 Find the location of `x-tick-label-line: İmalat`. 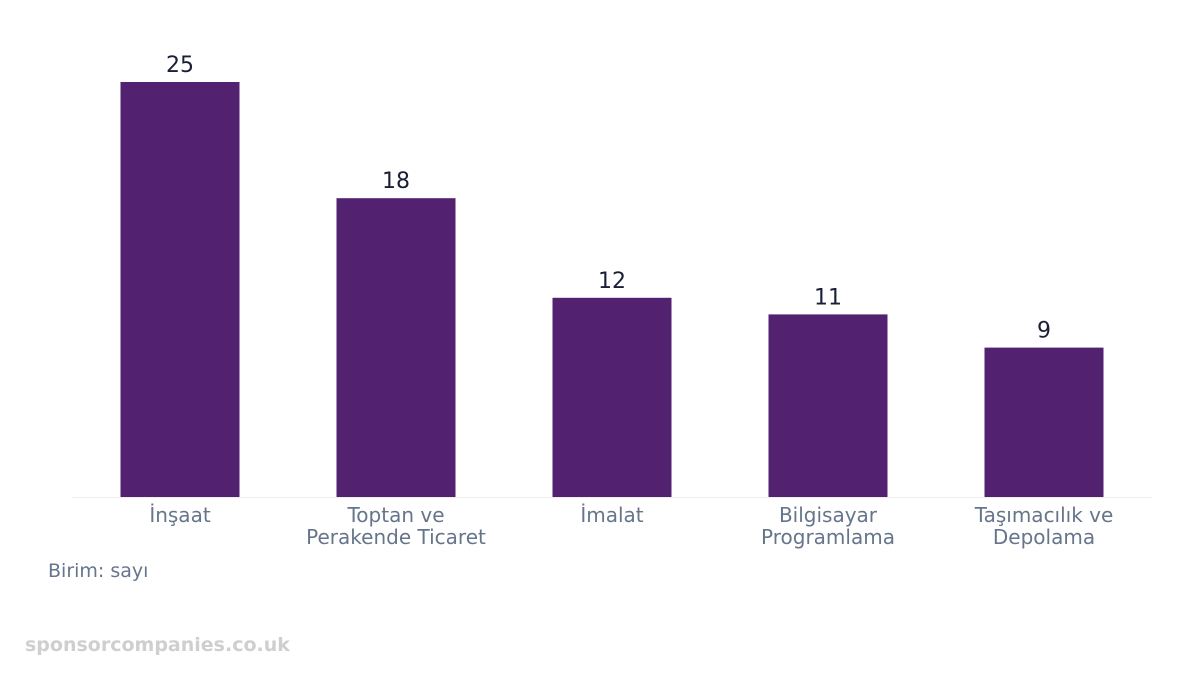

x-tick-label-line: İmalat is located at coordinates (611, 515).